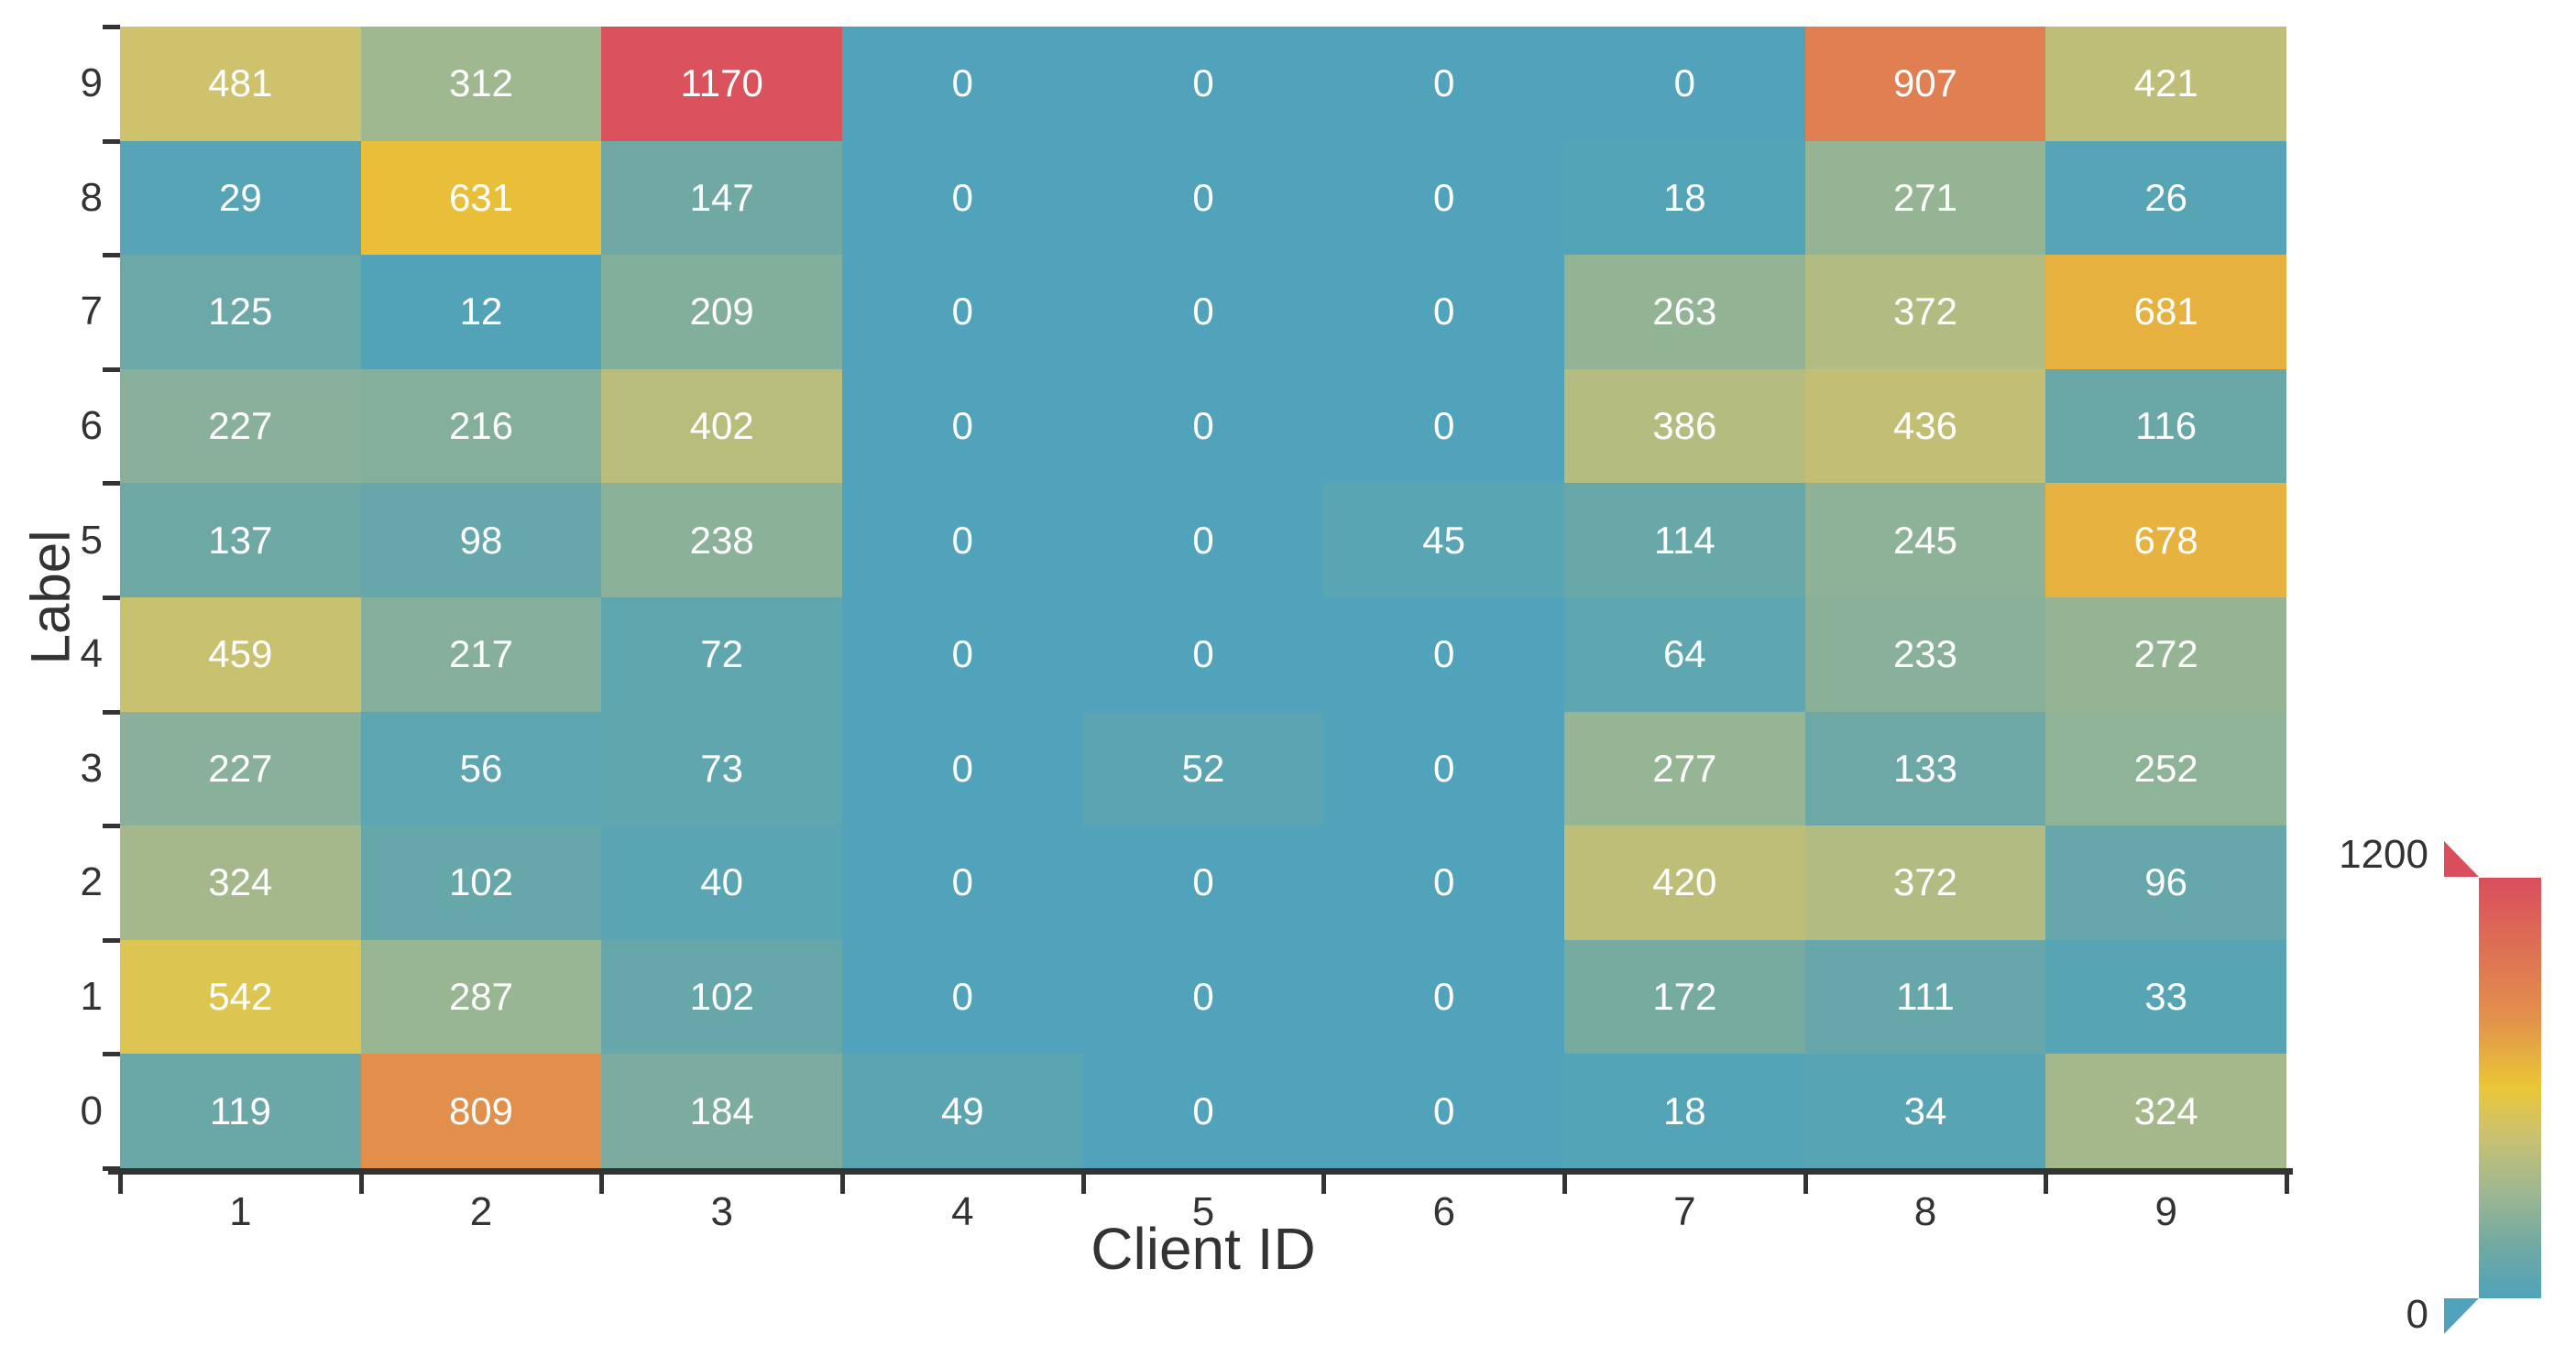  I want to click on heatmap-cell: 49, so click(962, 1111).